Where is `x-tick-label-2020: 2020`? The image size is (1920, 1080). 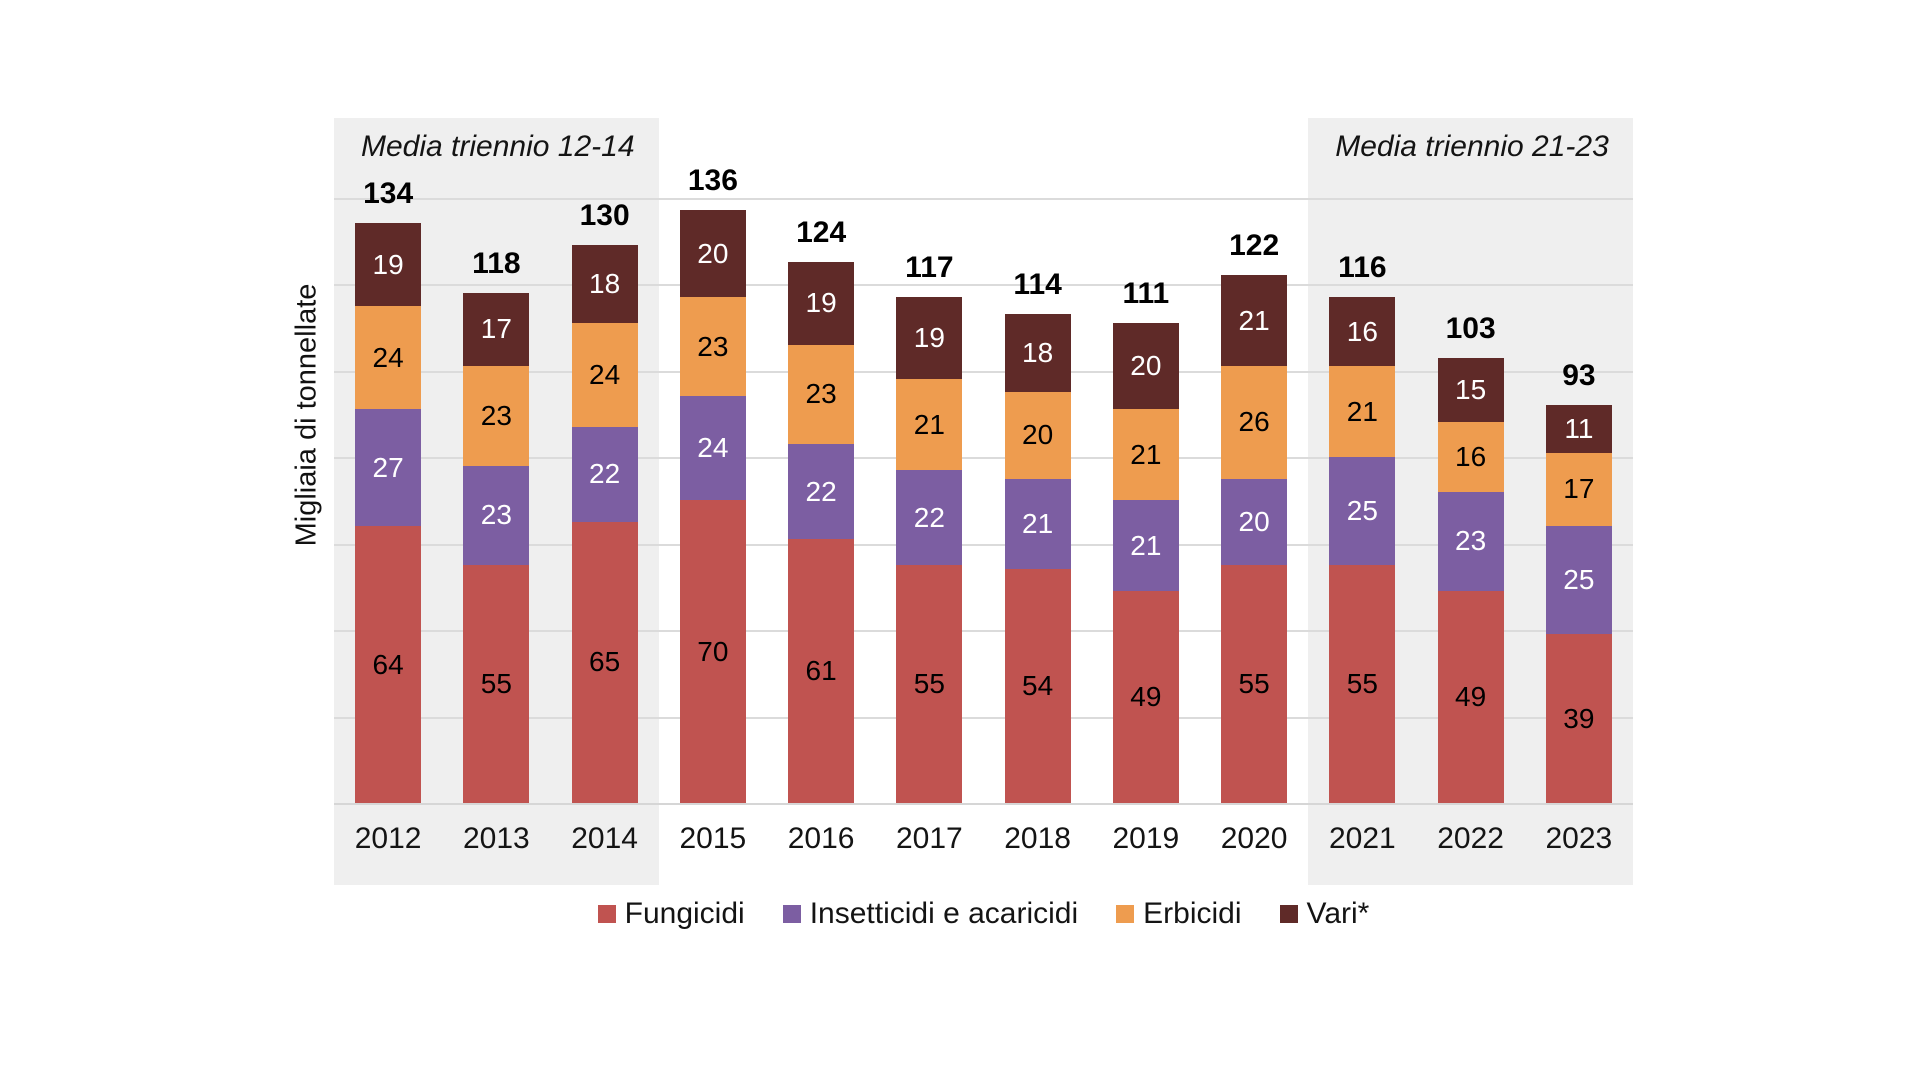 x-tick-label-2020: 2020 is located at coordinates (1254, 838).